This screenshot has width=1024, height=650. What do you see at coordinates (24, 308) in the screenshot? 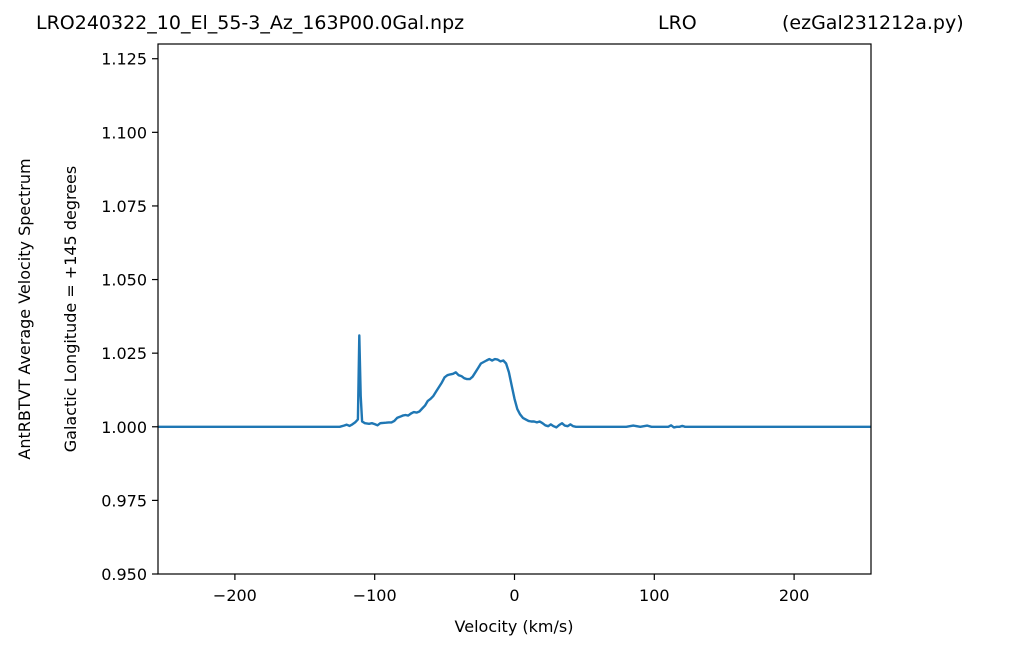
I see `y-axis-label: AntRBTVT Average Velocity Spectrum` at bounding box center [24, 308].